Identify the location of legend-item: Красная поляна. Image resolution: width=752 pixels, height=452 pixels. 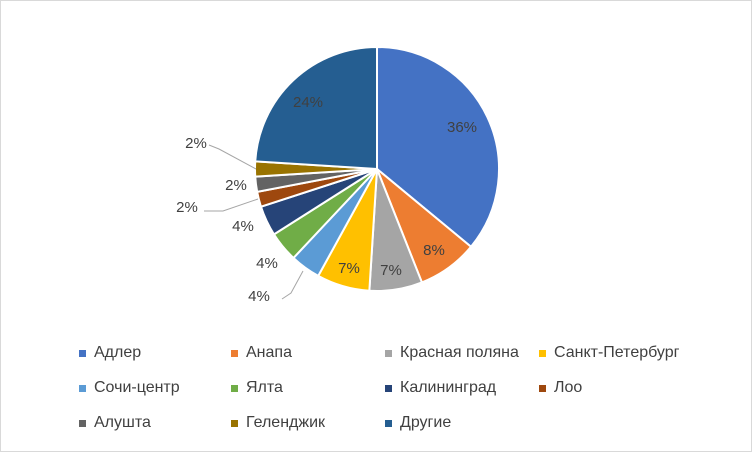
(452, 353).